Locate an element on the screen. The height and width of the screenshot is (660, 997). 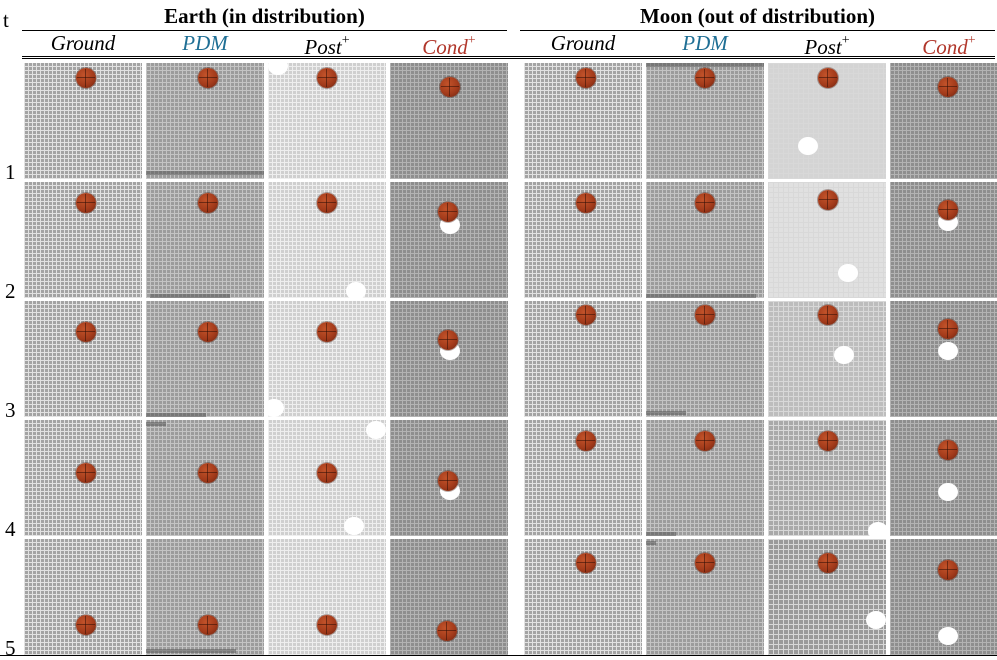
frame-cell-pdm-moon-t5 is located at coordinates (705, 597).